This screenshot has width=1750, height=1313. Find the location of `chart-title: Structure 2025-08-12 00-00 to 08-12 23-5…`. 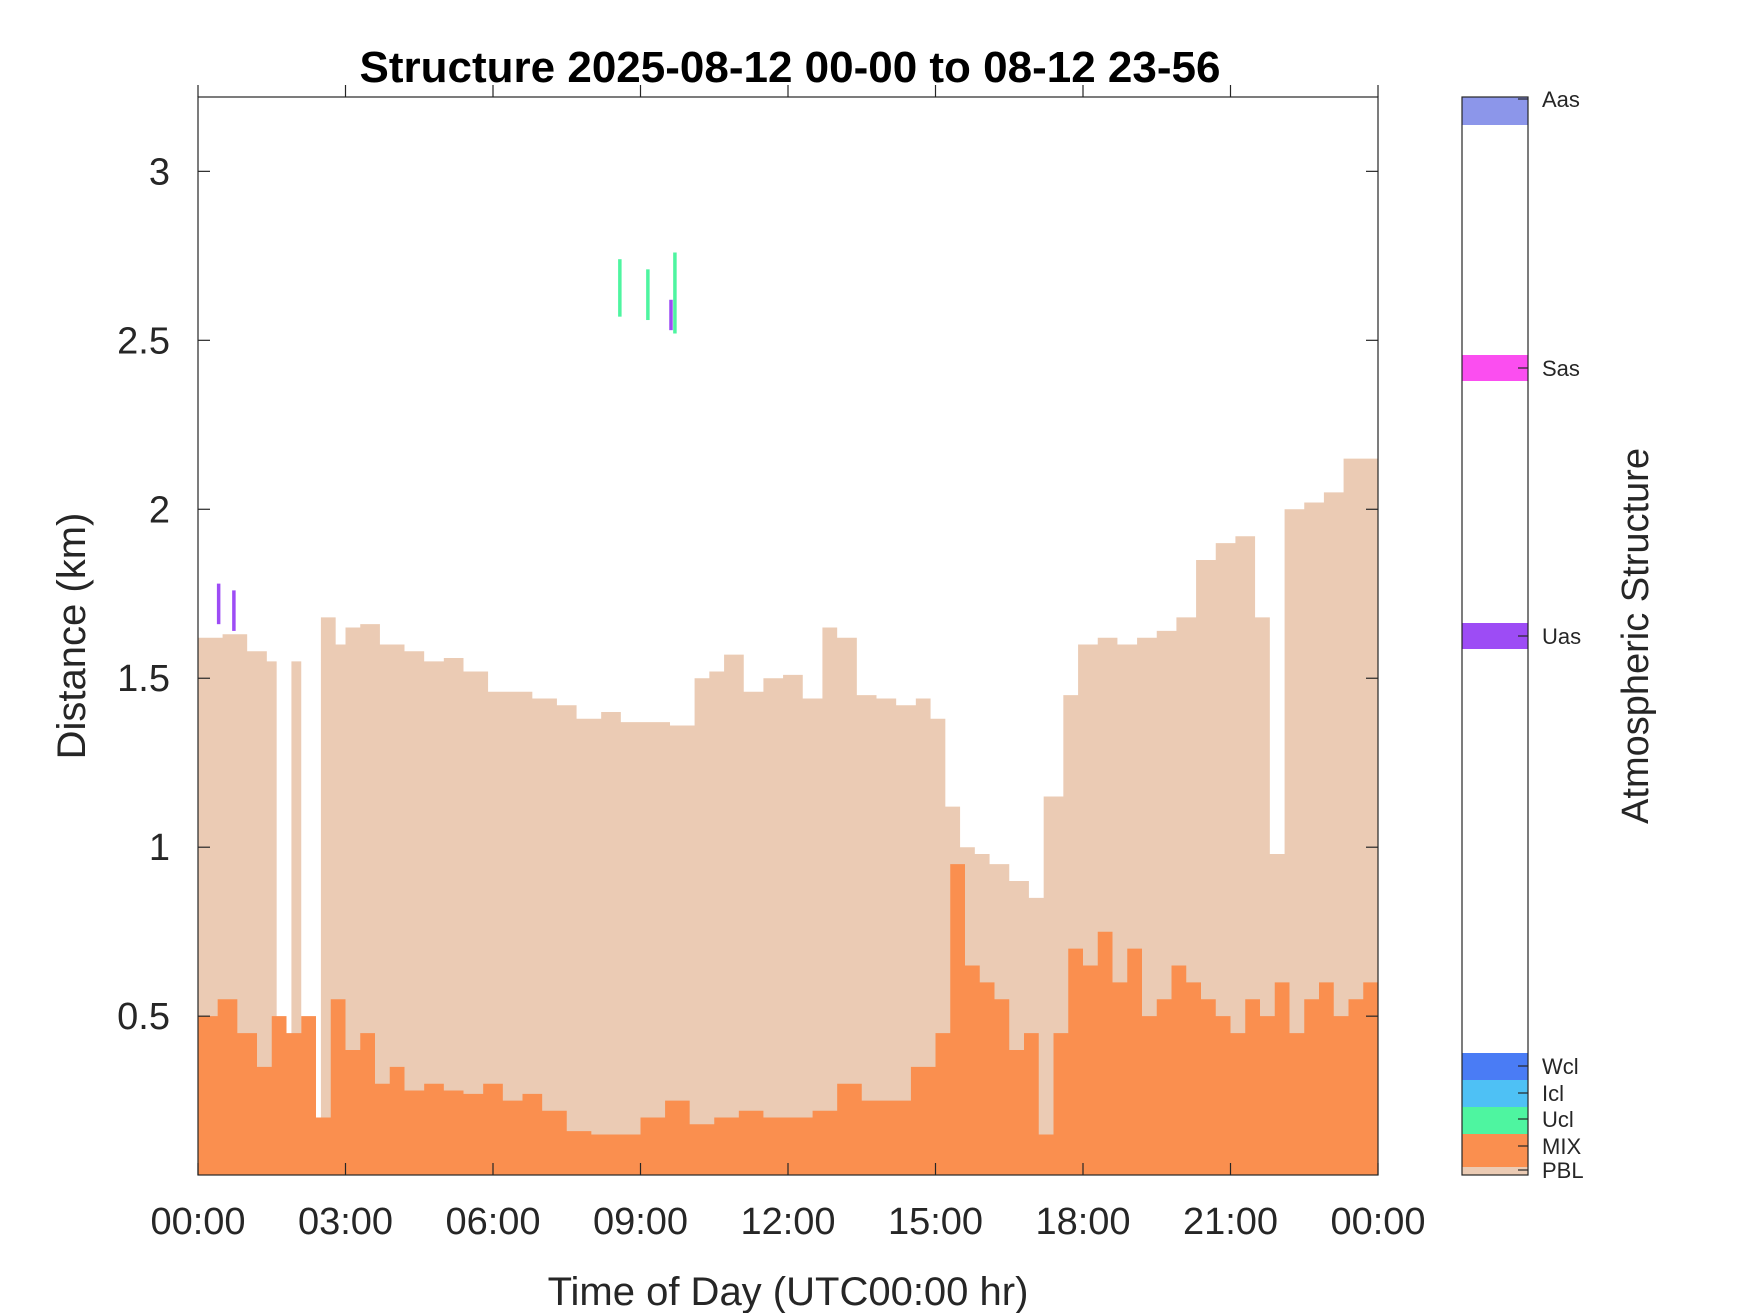

chart-title: Structure 2025-08-12 00-00 to 08-12 23-5… is located at coordinates (790, 67).